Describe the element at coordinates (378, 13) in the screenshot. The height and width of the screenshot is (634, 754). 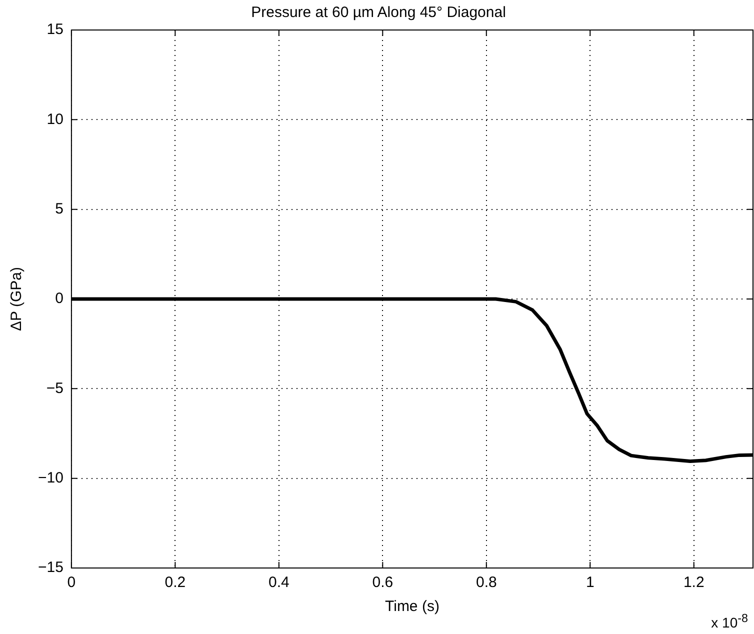
I see `chart-title: Pressure at 60 µm Along 45° Diagonal` at that location.